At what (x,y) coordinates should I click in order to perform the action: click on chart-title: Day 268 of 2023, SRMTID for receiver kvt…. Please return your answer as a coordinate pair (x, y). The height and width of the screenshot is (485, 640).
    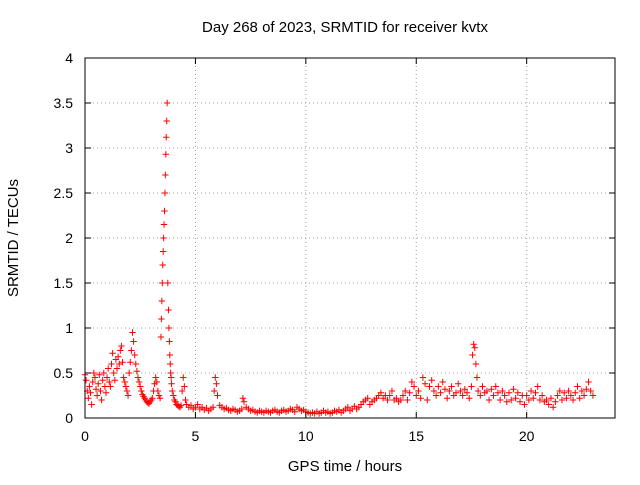
    Looking at the image, I should click on (345, 27).